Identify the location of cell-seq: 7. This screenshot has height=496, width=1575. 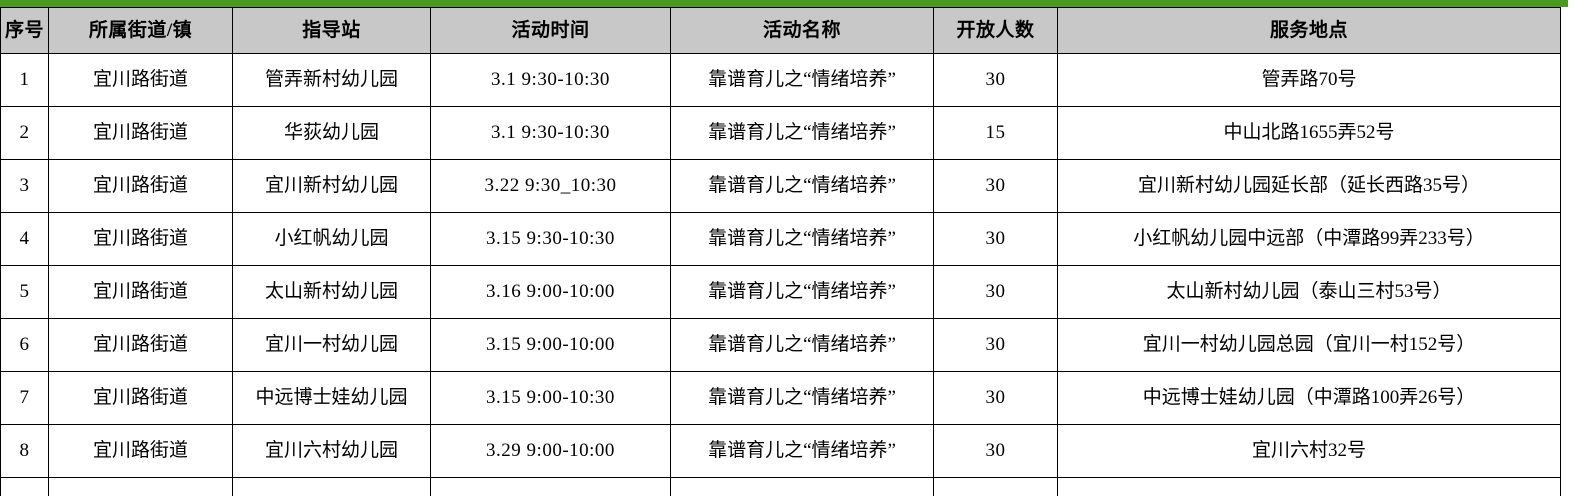
(25, 398).